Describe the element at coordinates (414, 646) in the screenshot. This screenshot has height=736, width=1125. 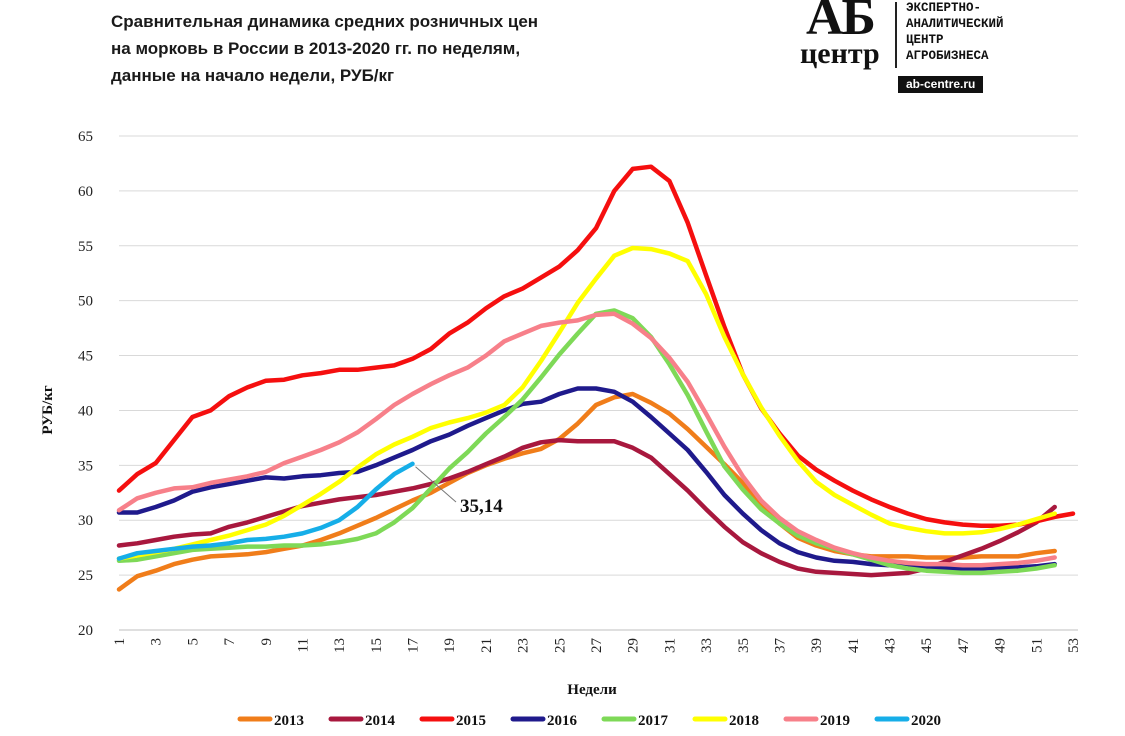
I see `x-tick-label-17: 17` at that location.